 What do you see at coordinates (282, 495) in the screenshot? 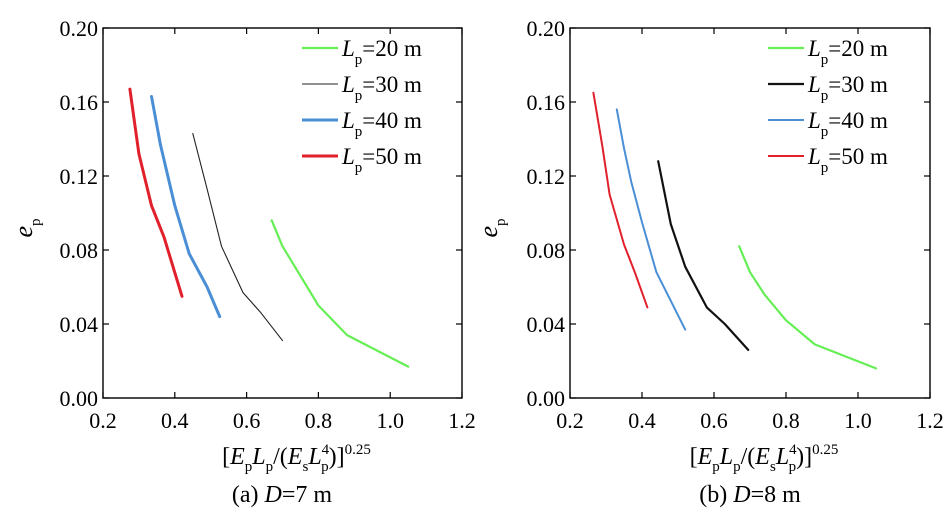
I see `panel-caption: (a) D=7 m` at bounding box center [282, 495].